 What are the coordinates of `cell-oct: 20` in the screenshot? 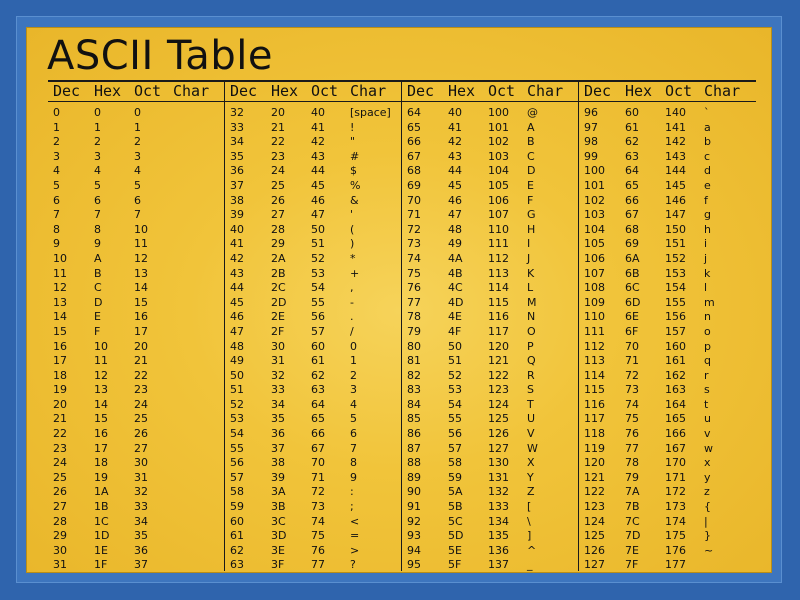 It's located at (141, 346).